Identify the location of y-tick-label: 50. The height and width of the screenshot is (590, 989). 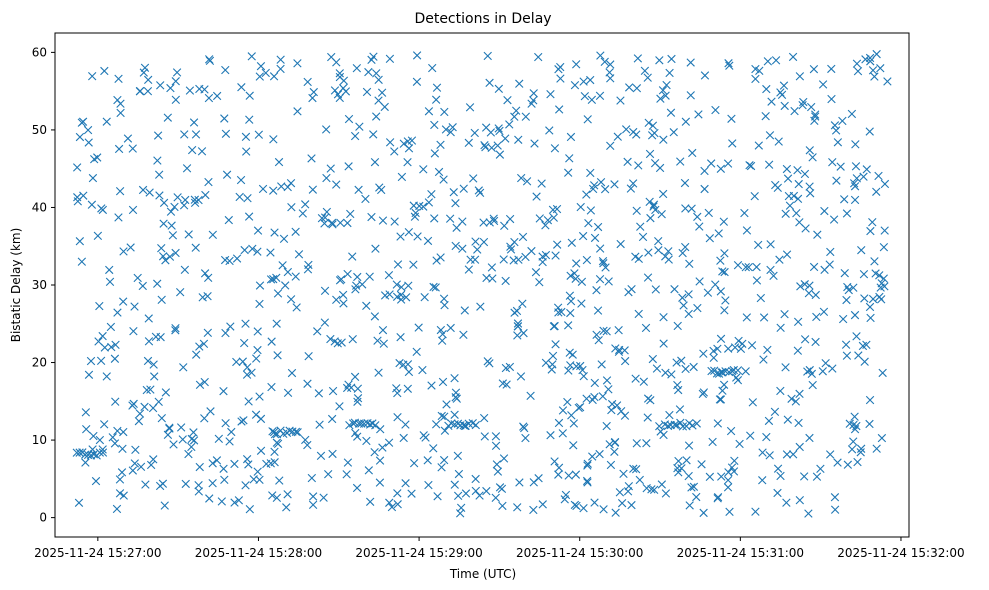
(39, 130).